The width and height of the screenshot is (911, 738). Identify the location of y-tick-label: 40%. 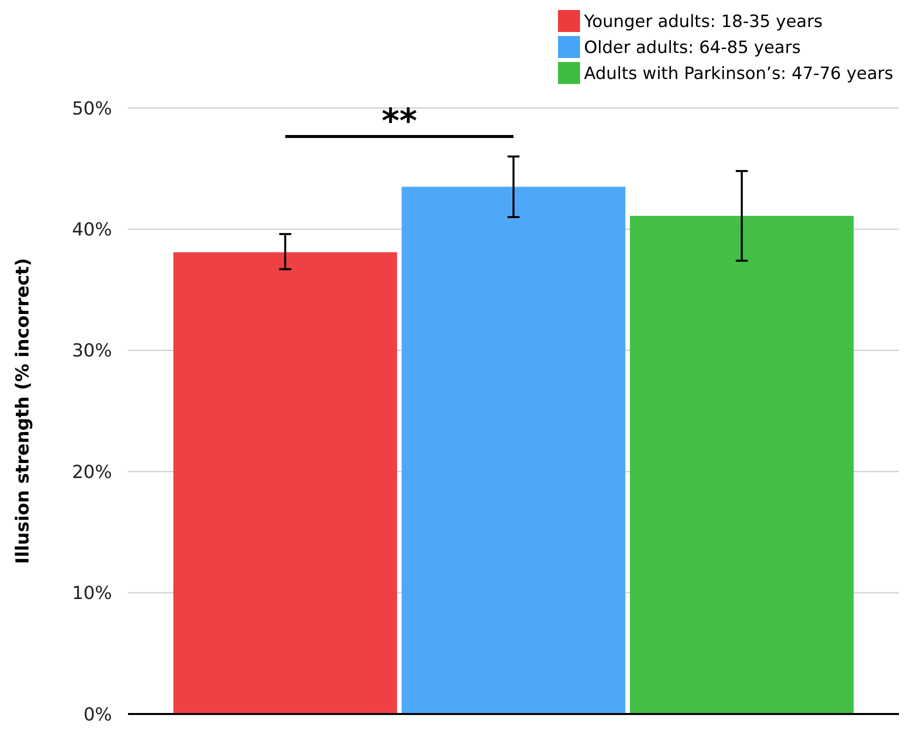
(92, 230).